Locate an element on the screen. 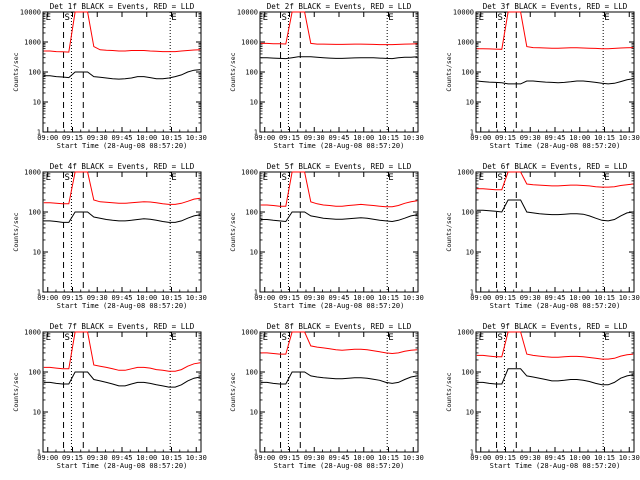 The height and width of the screenshot is (480, 640). panel-title: Det 5f BLACK = Events, RED = LLD is located at coordinates (339, 166).